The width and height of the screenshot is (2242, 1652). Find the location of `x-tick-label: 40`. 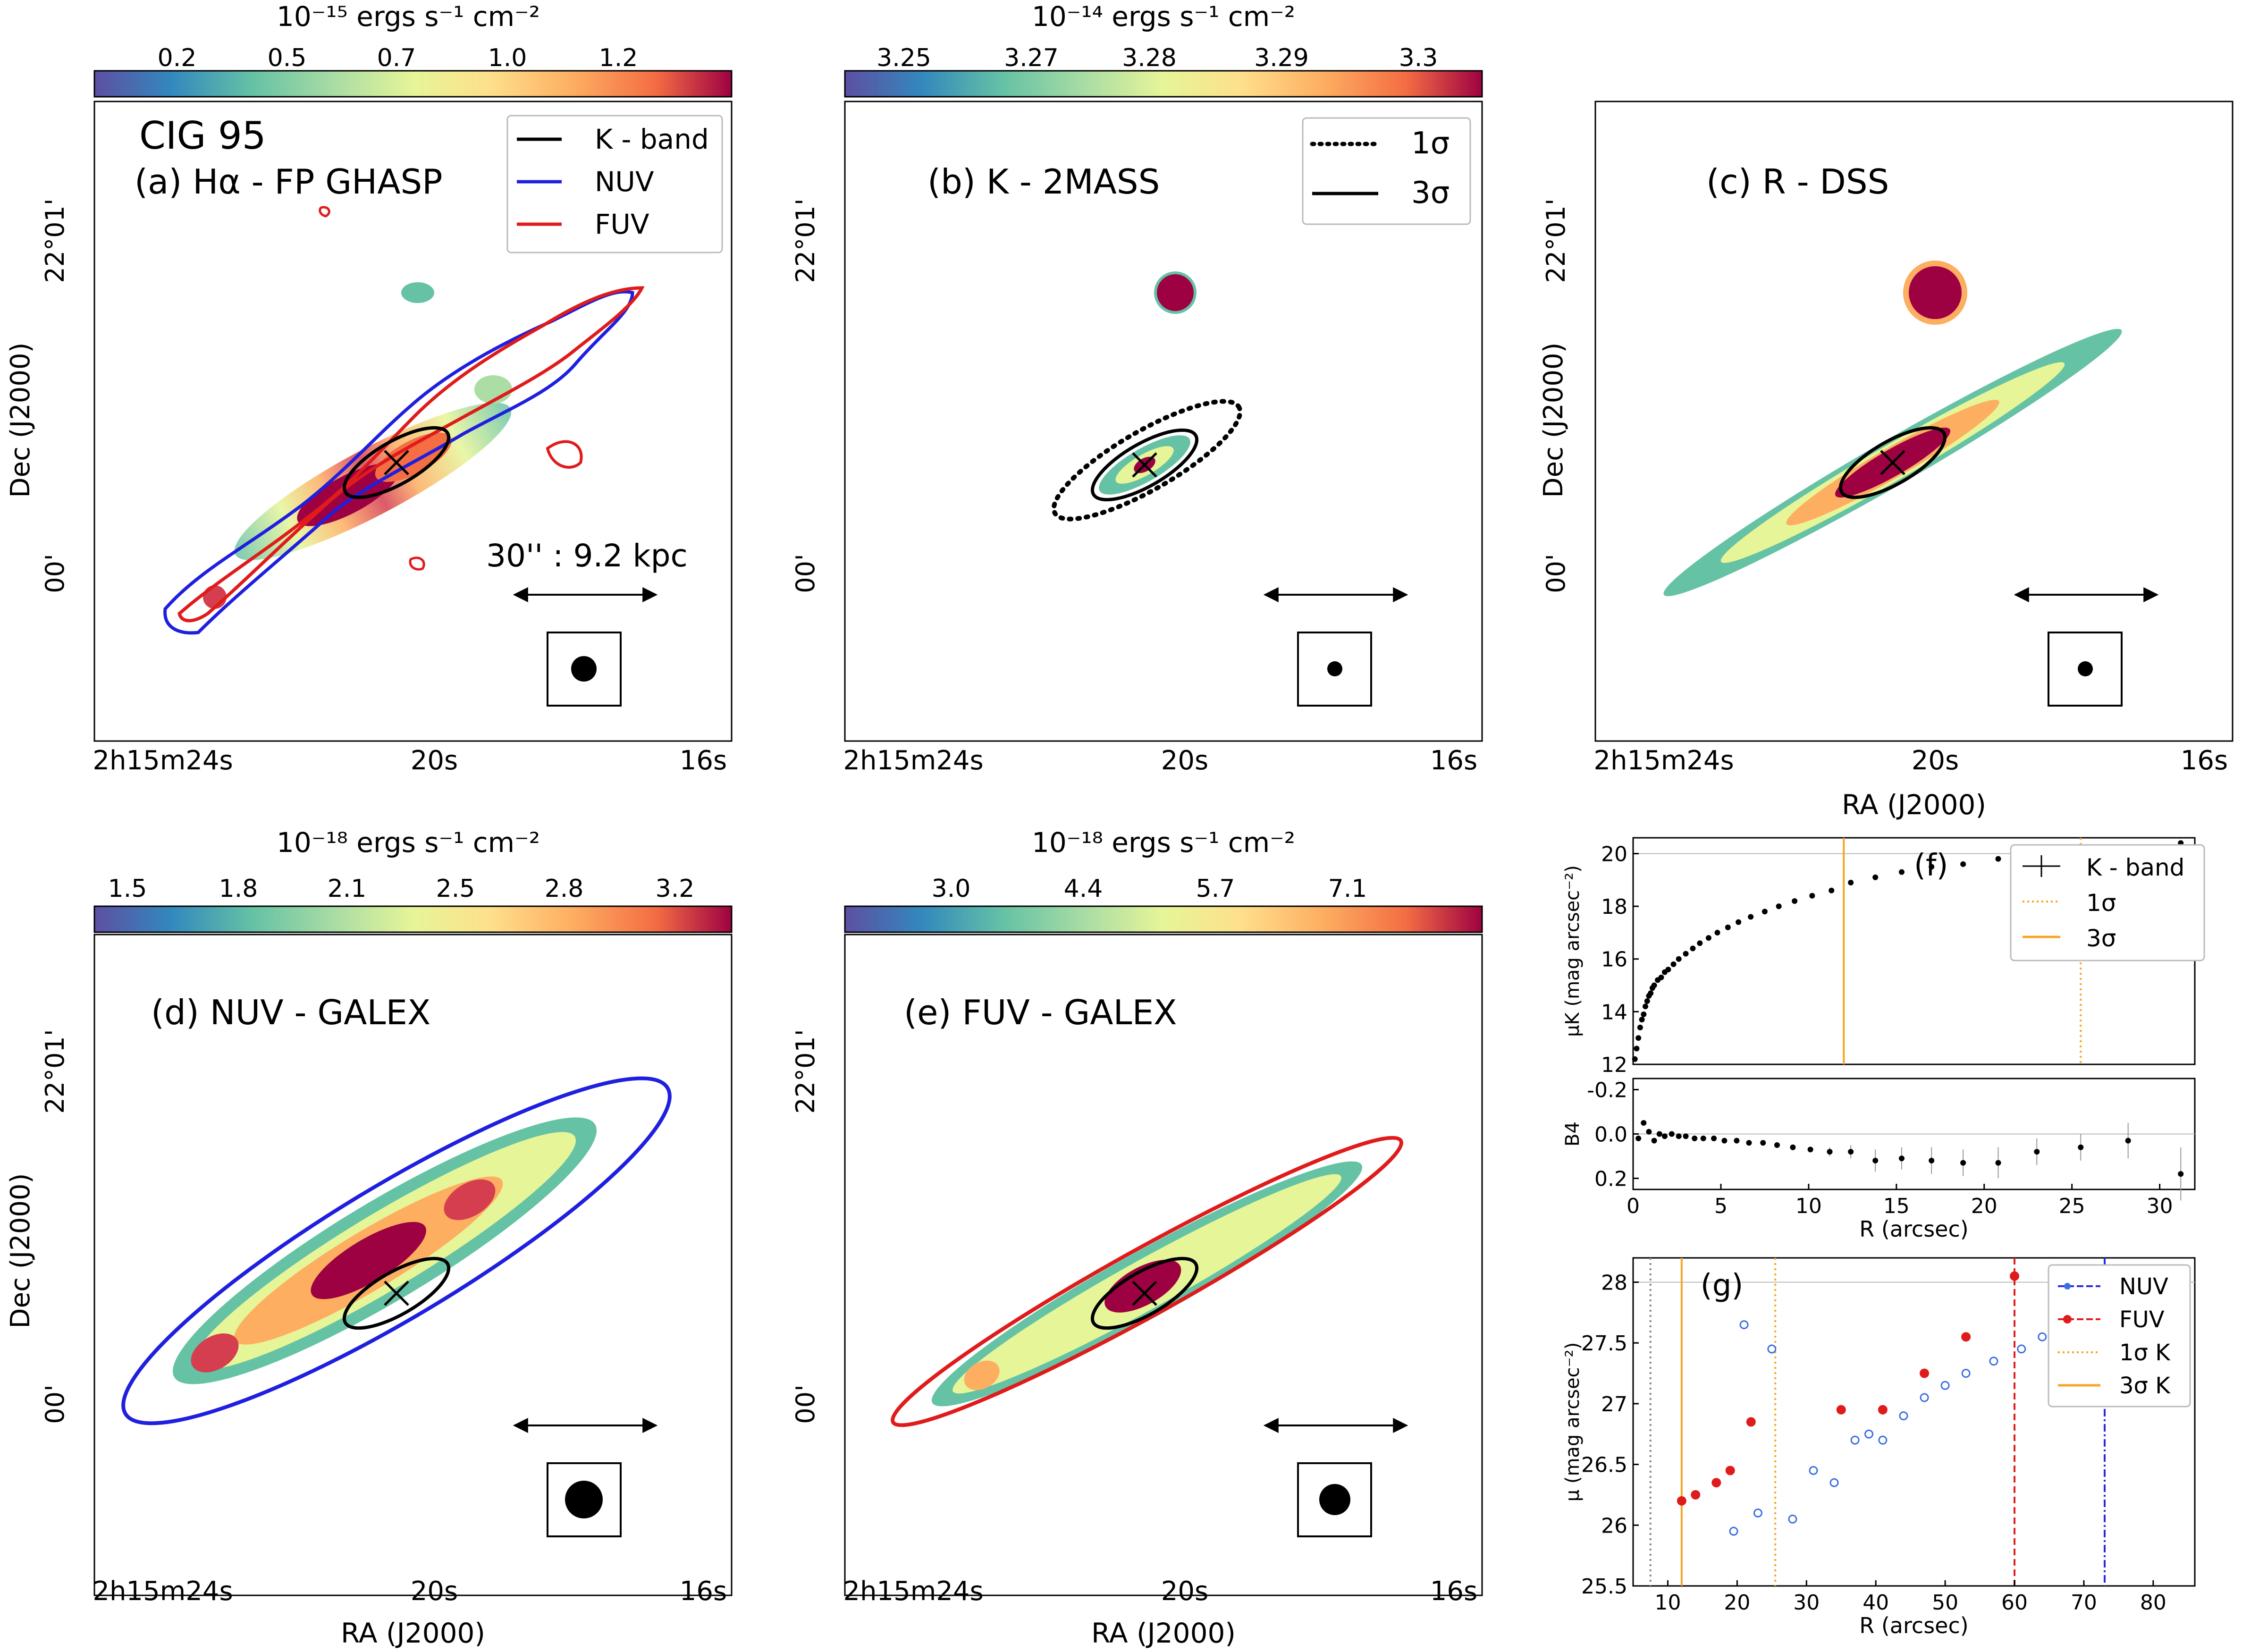

x-tick-label: 40 is located at coordinates (1876, 1603).